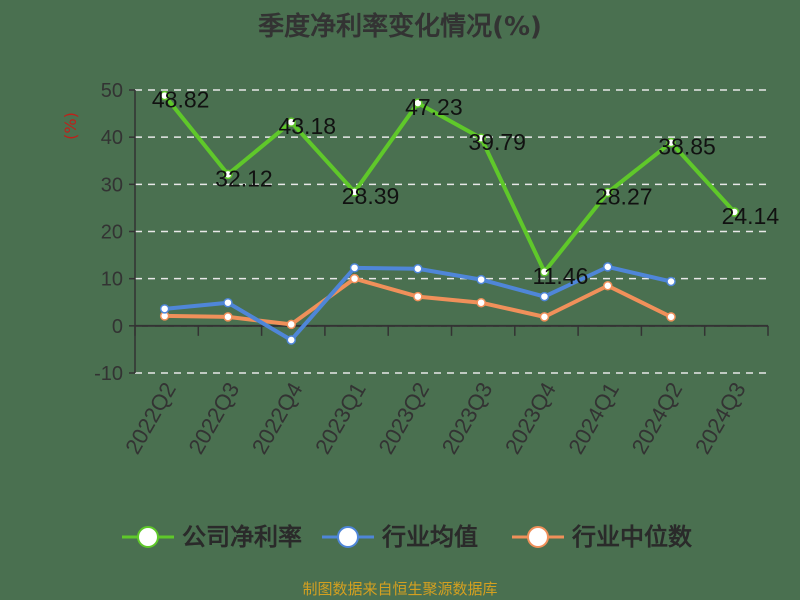  What do you see at coordinates (467, 418) in the screenshot?
I see `x-tick-label: 2023Q3` at bounding box center [467, 418].